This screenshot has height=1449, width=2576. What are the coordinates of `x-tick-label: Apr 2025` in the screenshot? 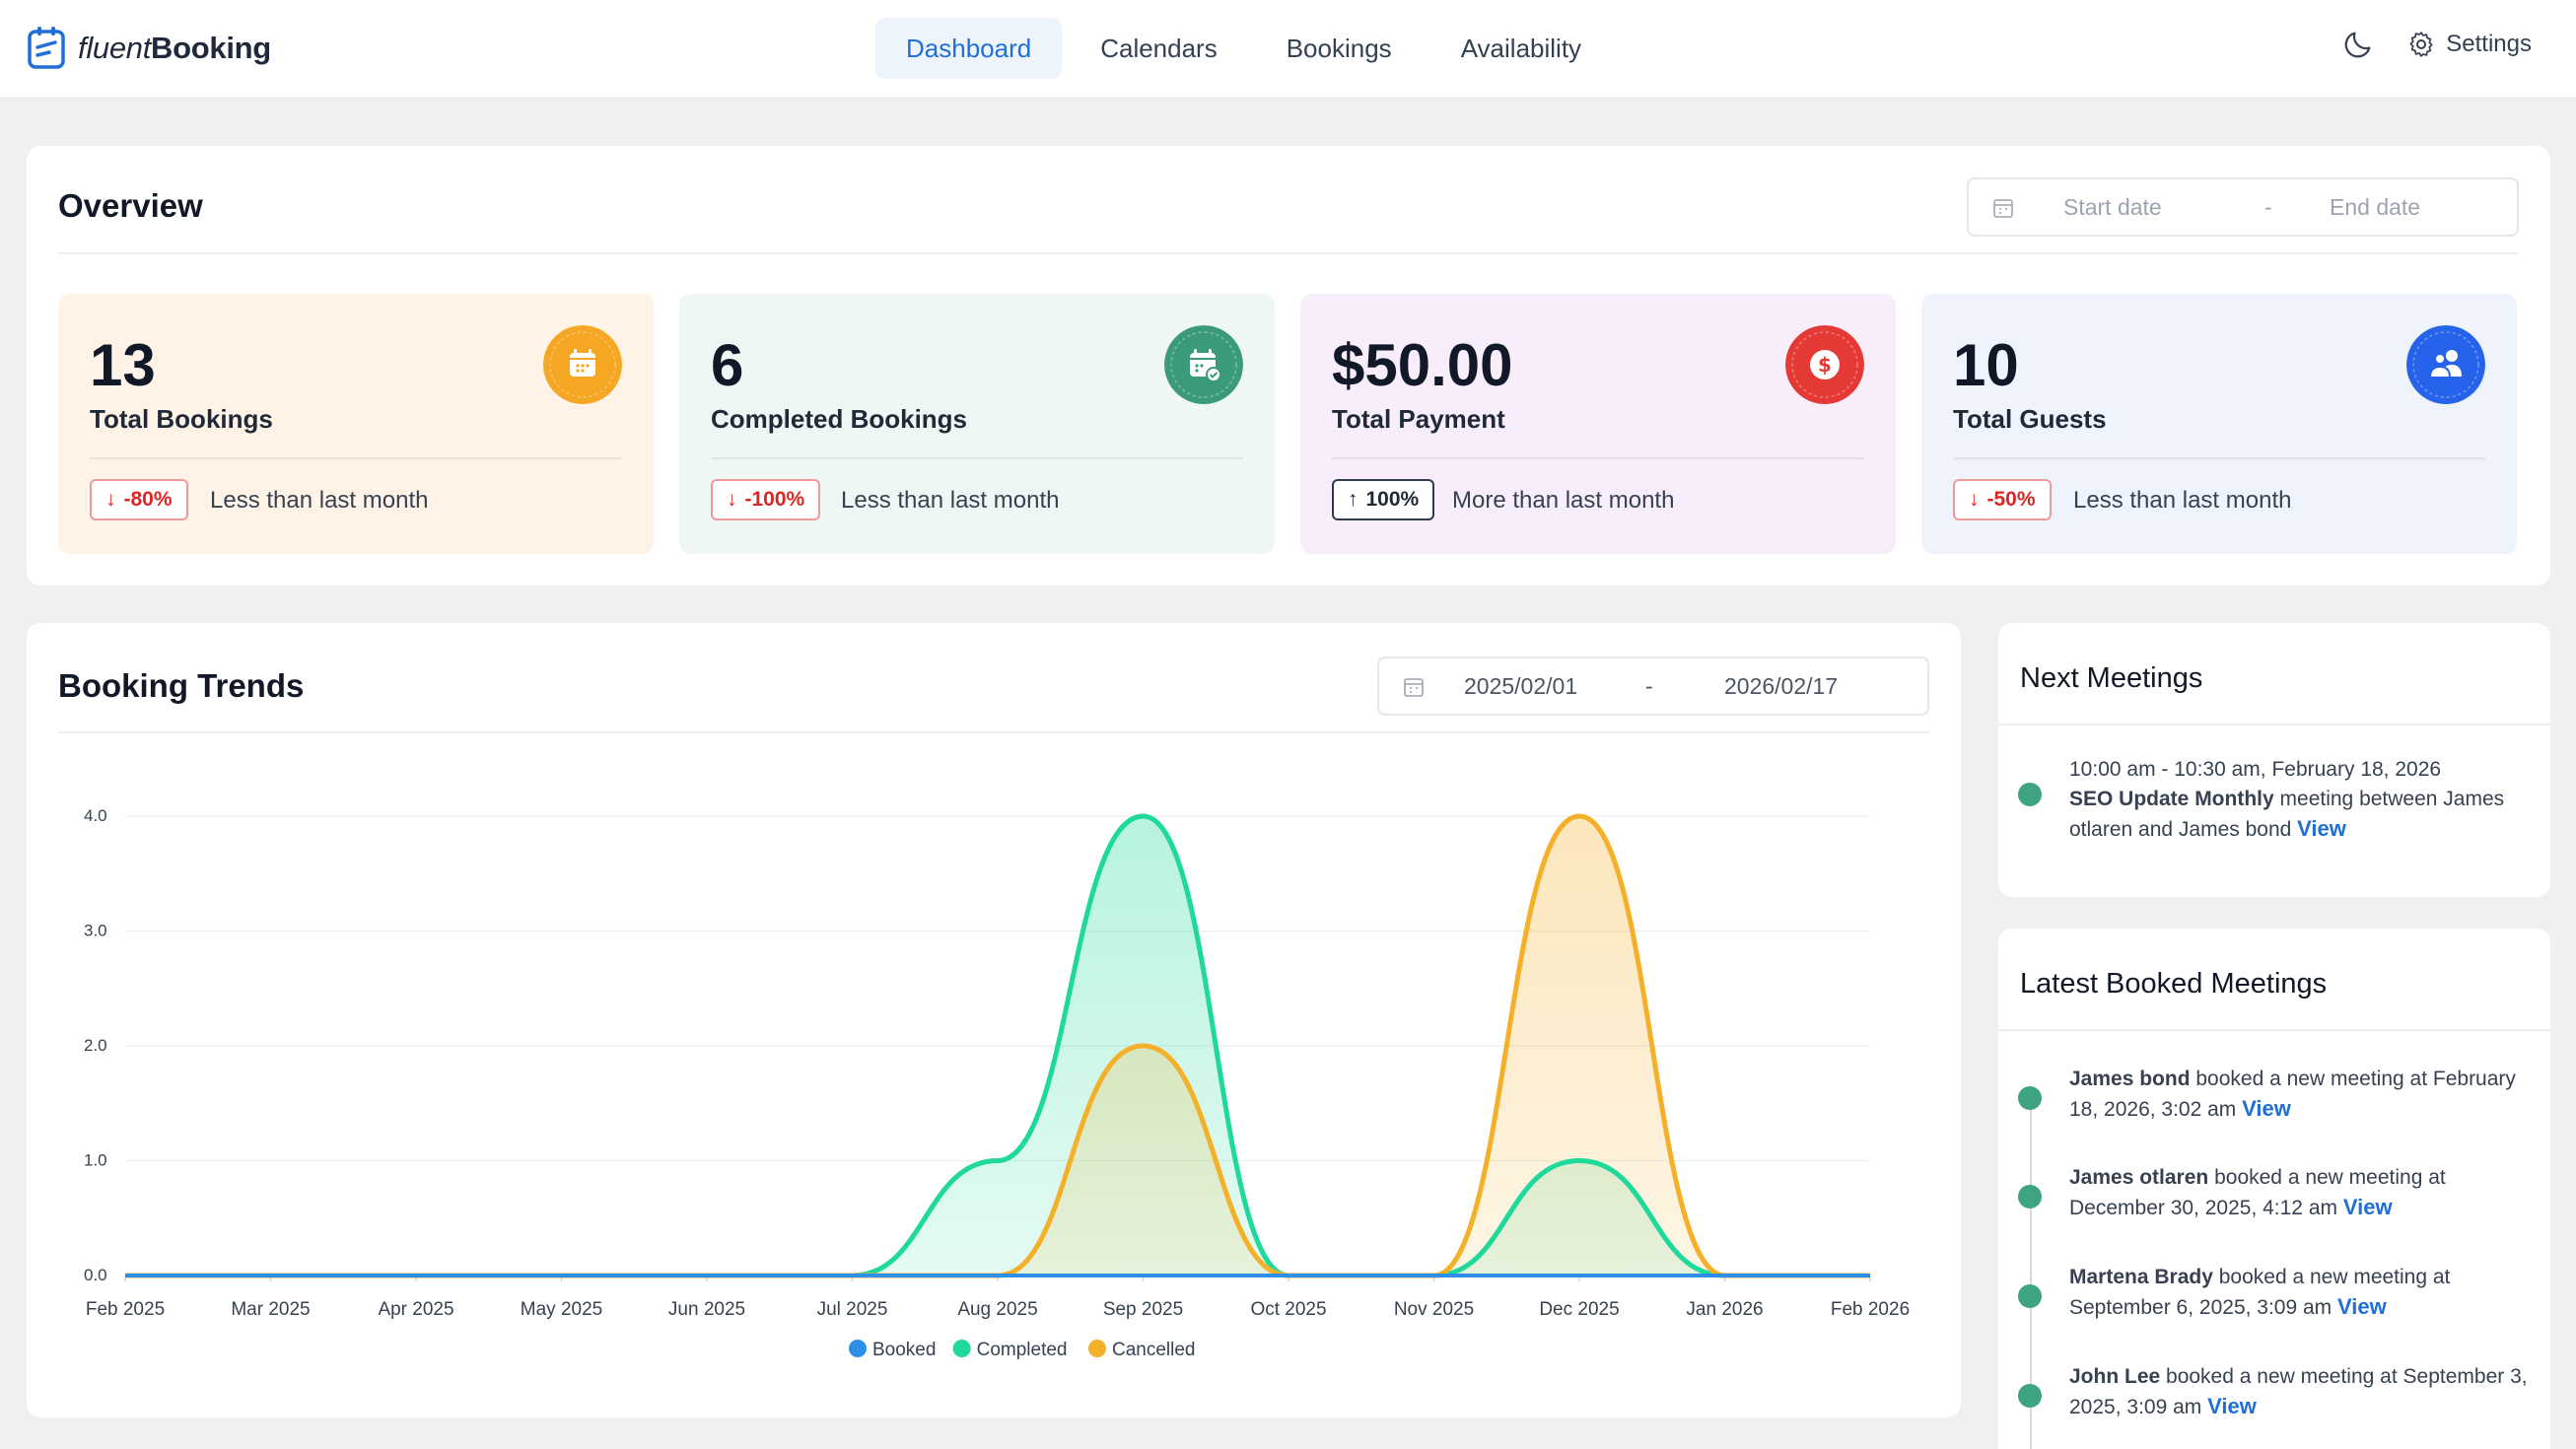 It's located at (415, 1309).